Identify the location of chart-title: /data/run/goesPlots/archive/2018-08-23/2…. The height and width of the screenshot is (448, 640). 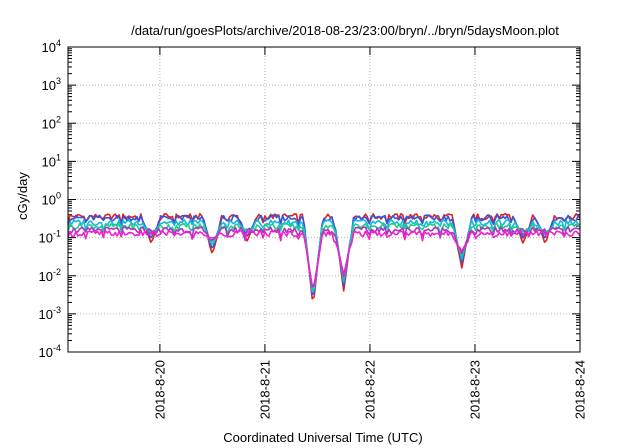
(345, 30).